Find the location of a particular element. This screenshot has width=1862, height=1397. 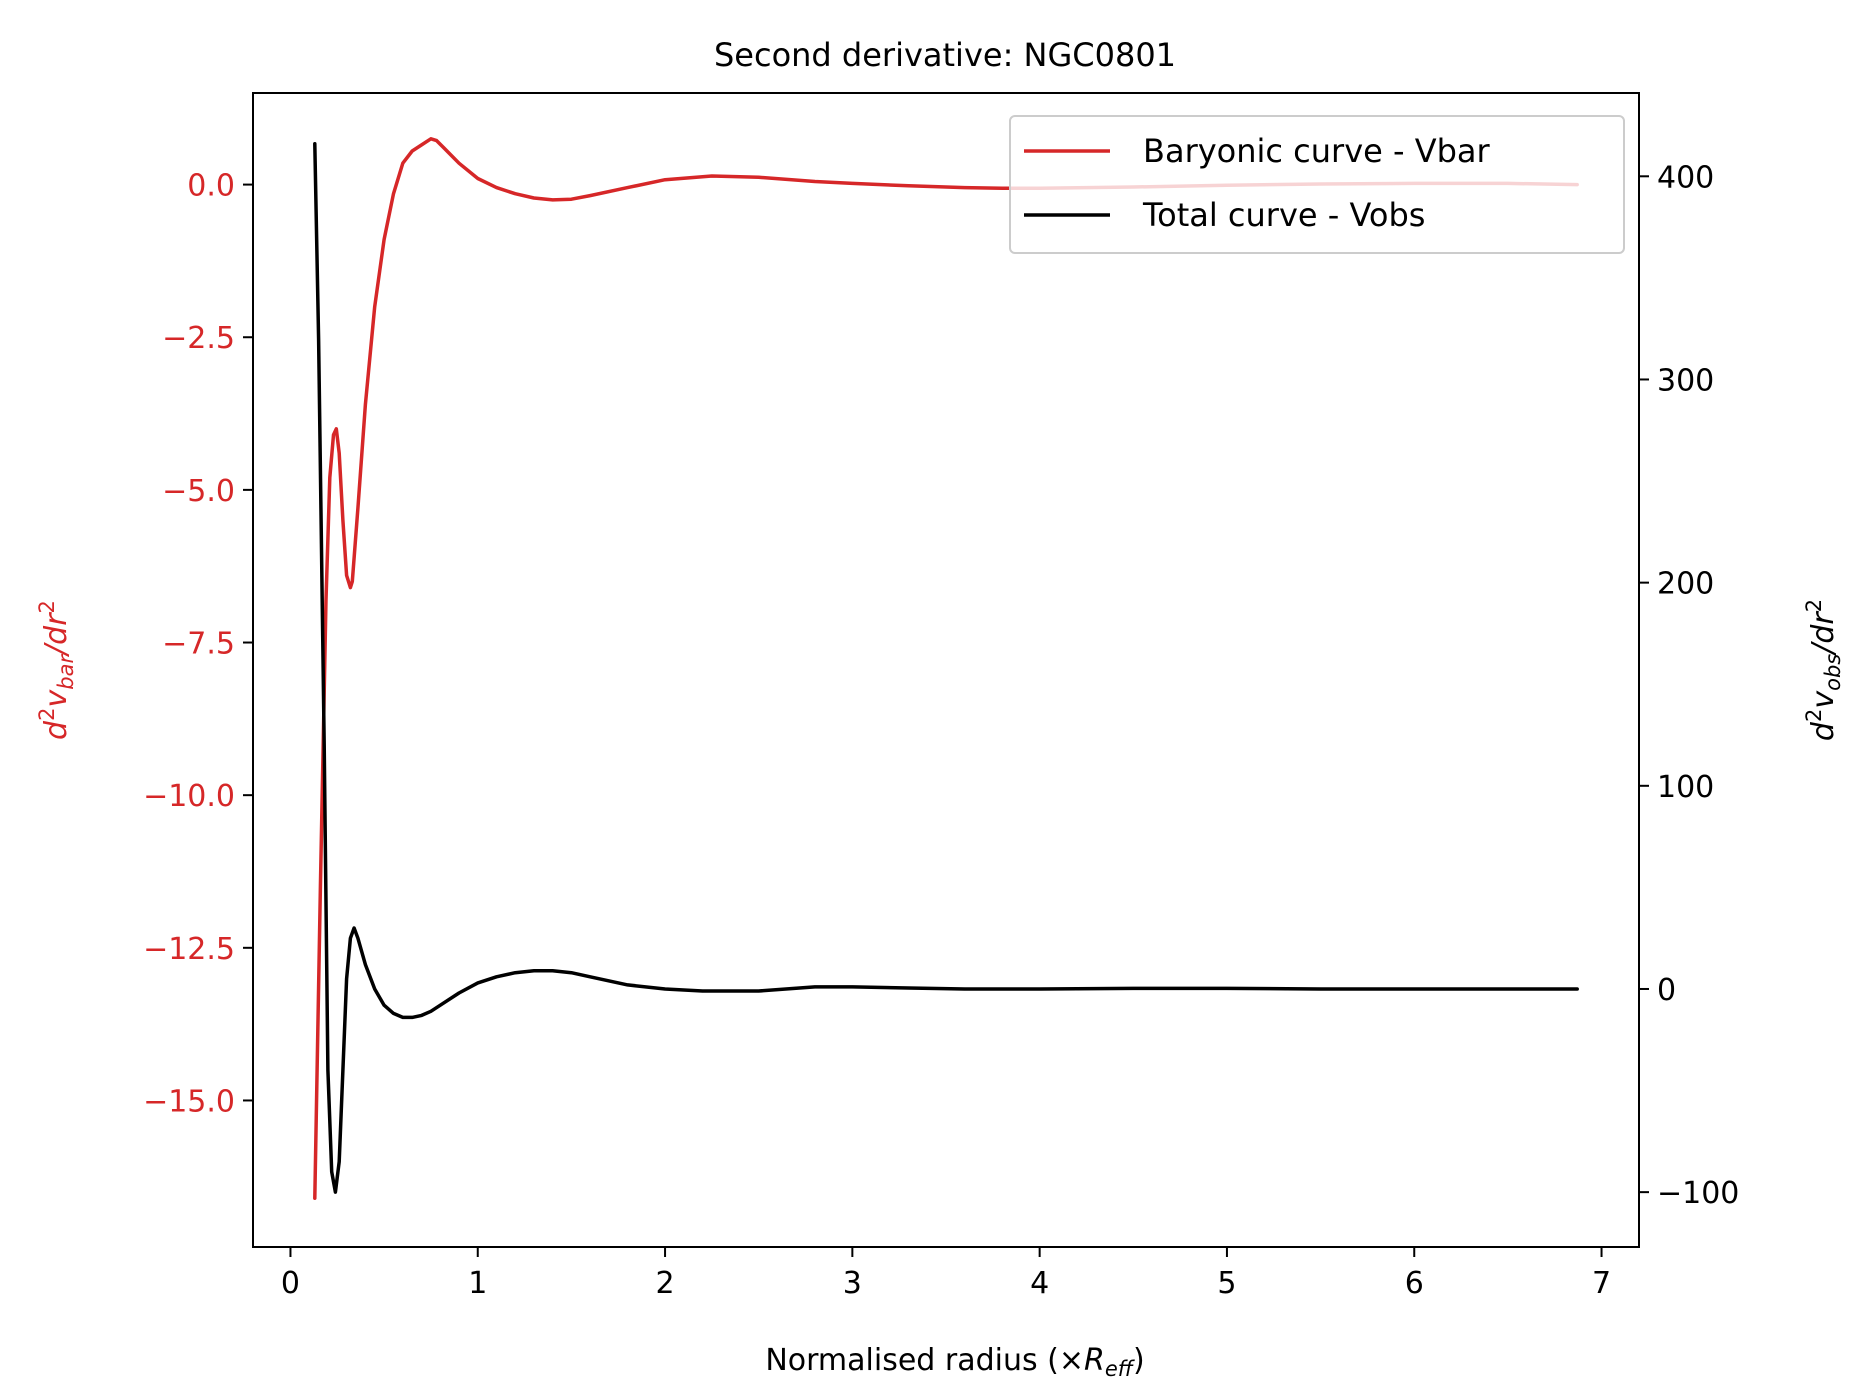

y-left-tick-label: −15.0 is located at coordinates (189, 1101).